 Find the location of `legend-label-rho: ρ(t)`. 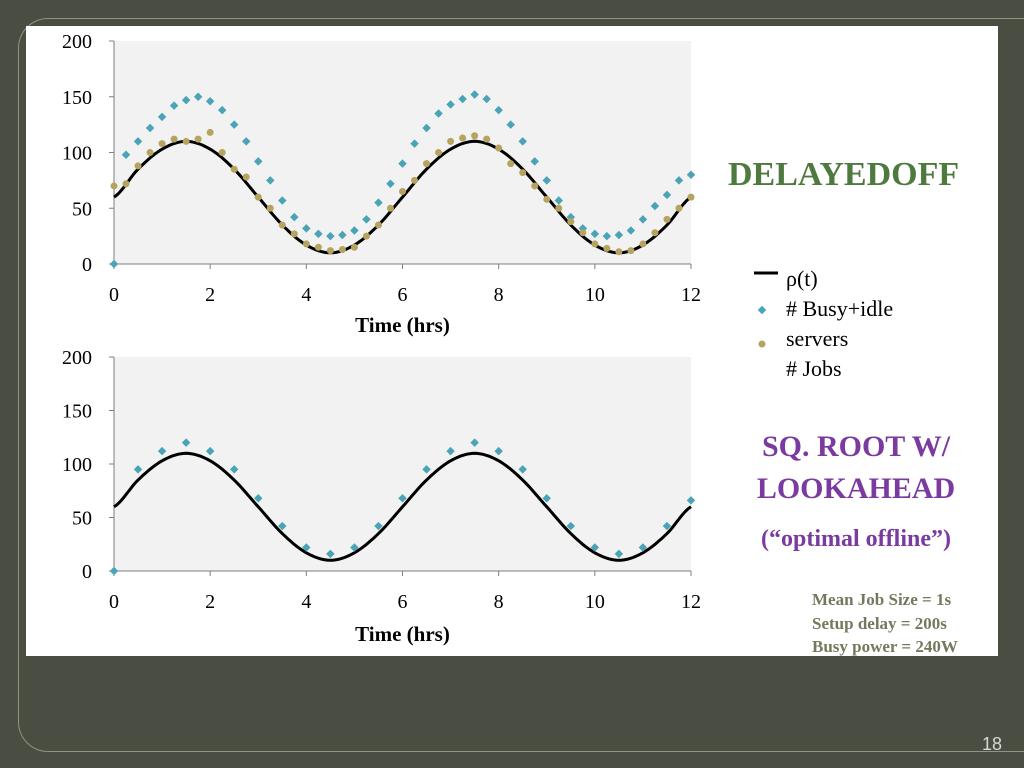

legend-label-rho: ρ(t) is located at coordinates (802, 278).